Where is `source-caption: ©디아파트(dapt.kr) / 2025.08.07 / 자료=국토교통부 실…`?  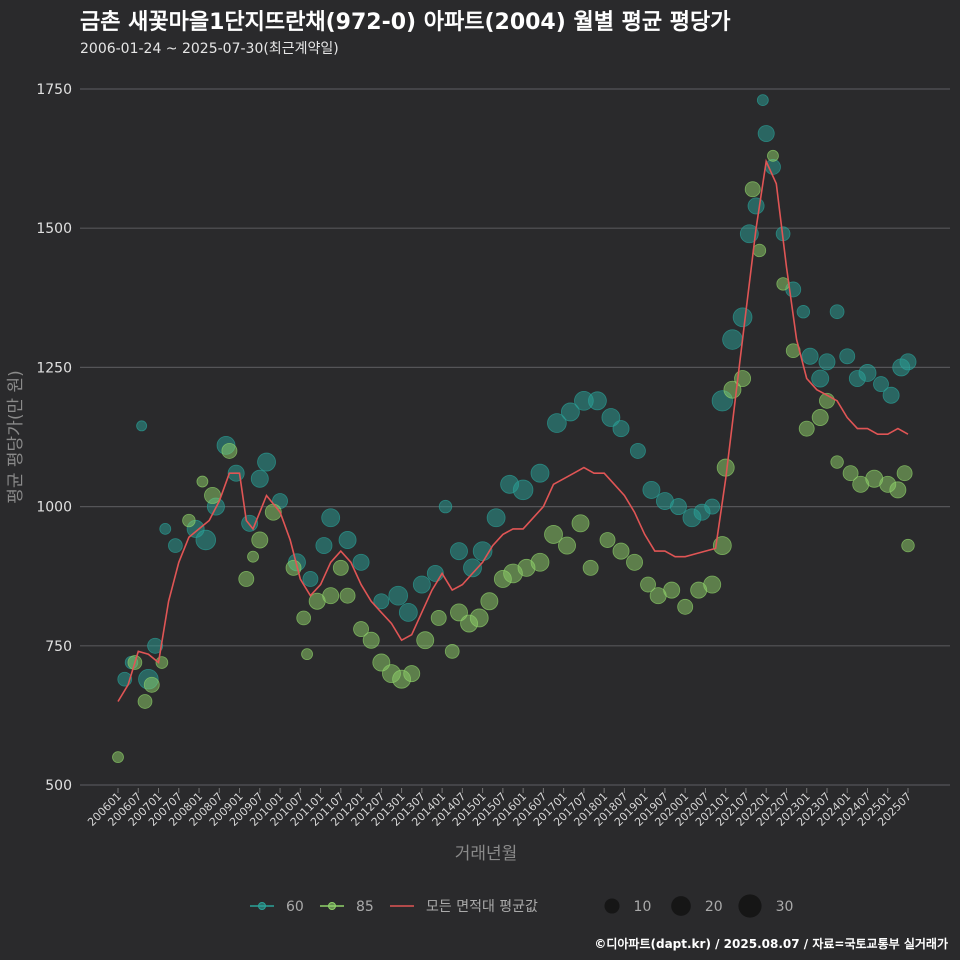
source-caption: ©디아파트(dapt.kr) / 2025.08.07 / 자료=국토교통부 실… is located at coordinates (771, 943).